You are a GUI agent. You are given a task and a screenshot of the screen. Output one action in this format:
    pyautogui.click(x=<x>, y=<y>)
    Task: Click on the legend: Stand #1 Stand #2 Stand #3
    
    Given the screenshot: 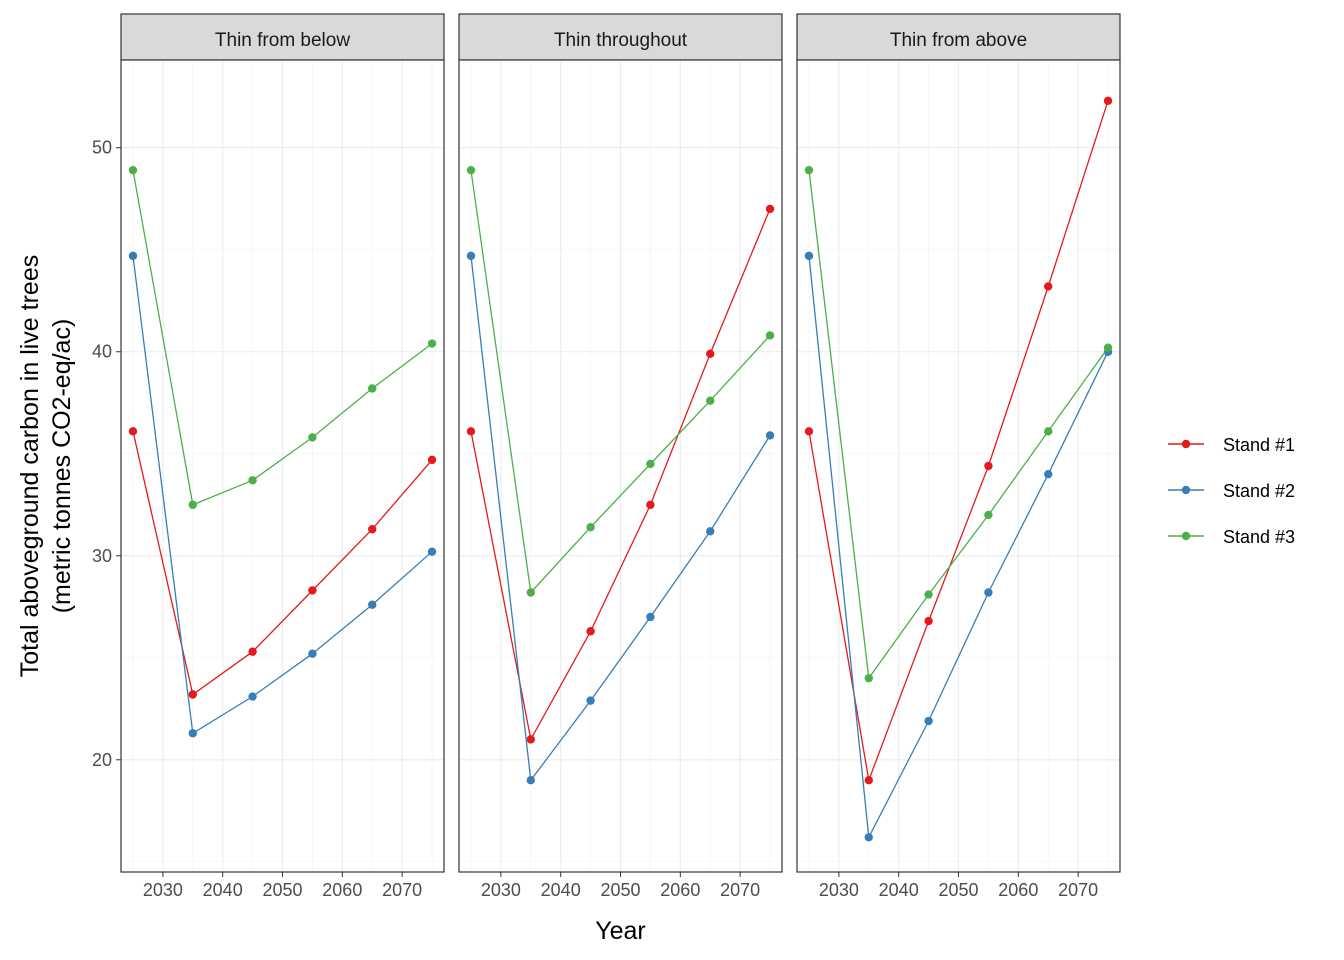 What is the action you would take?
    pyautogui.click(x=1231, y=491)
    